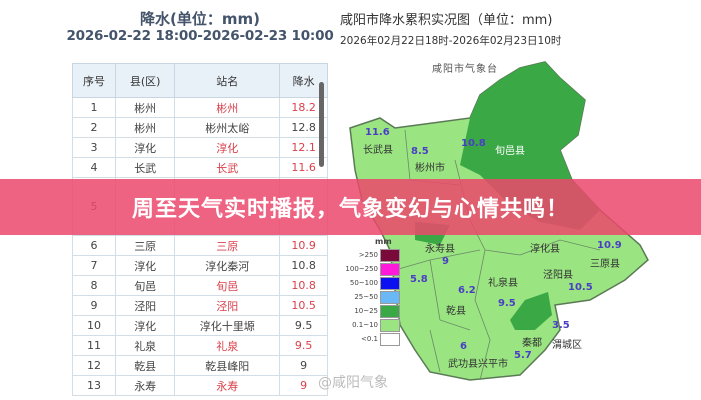 This screenshot has width=701, height=400. Describe the element at coordinates (366, 297) in the screenshot. I see `legend-label: 25~50` at that location.